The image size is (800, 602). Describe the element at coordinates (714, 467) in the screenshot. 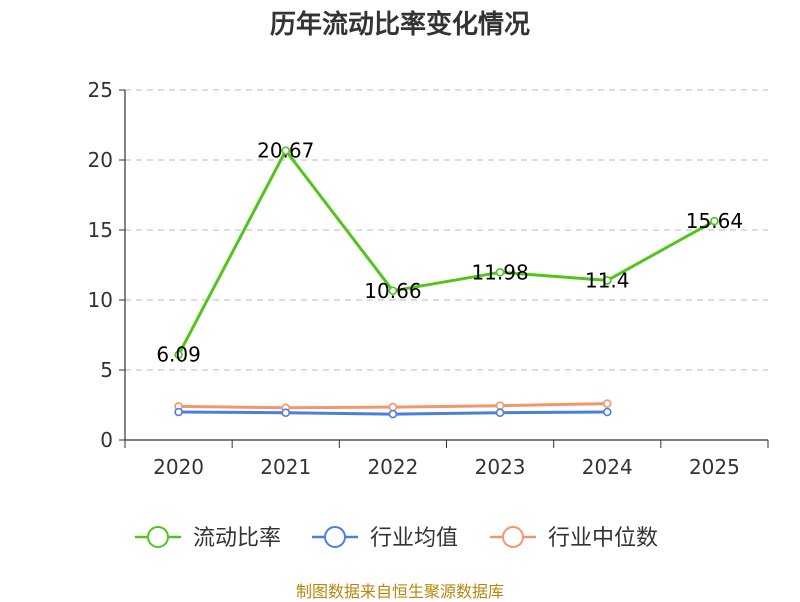

I see `x-tick-label: 2025` at that location.